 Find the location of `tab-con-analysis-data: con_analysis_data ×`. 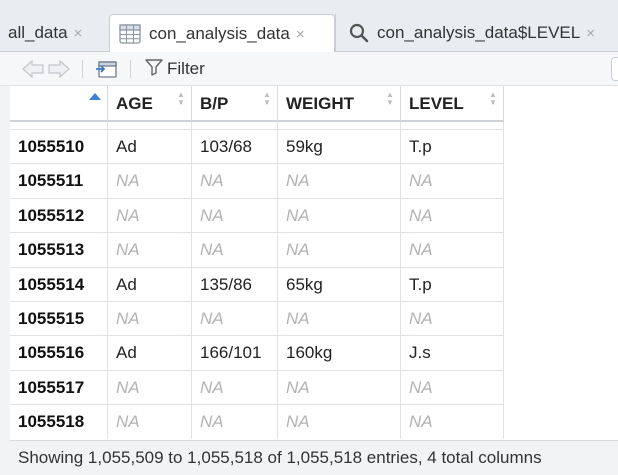

tab-con-analysis-data: con_analysis_data × is located at coordinates (222, 33).